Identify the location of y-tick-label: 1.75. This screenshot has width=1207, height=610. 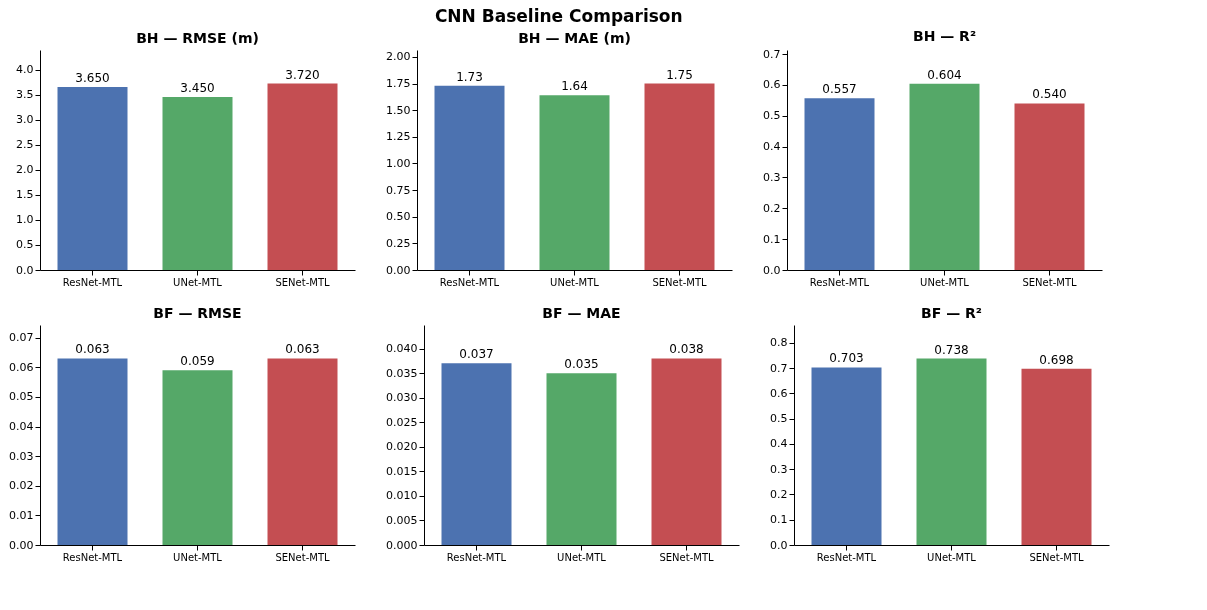
(398, 84).